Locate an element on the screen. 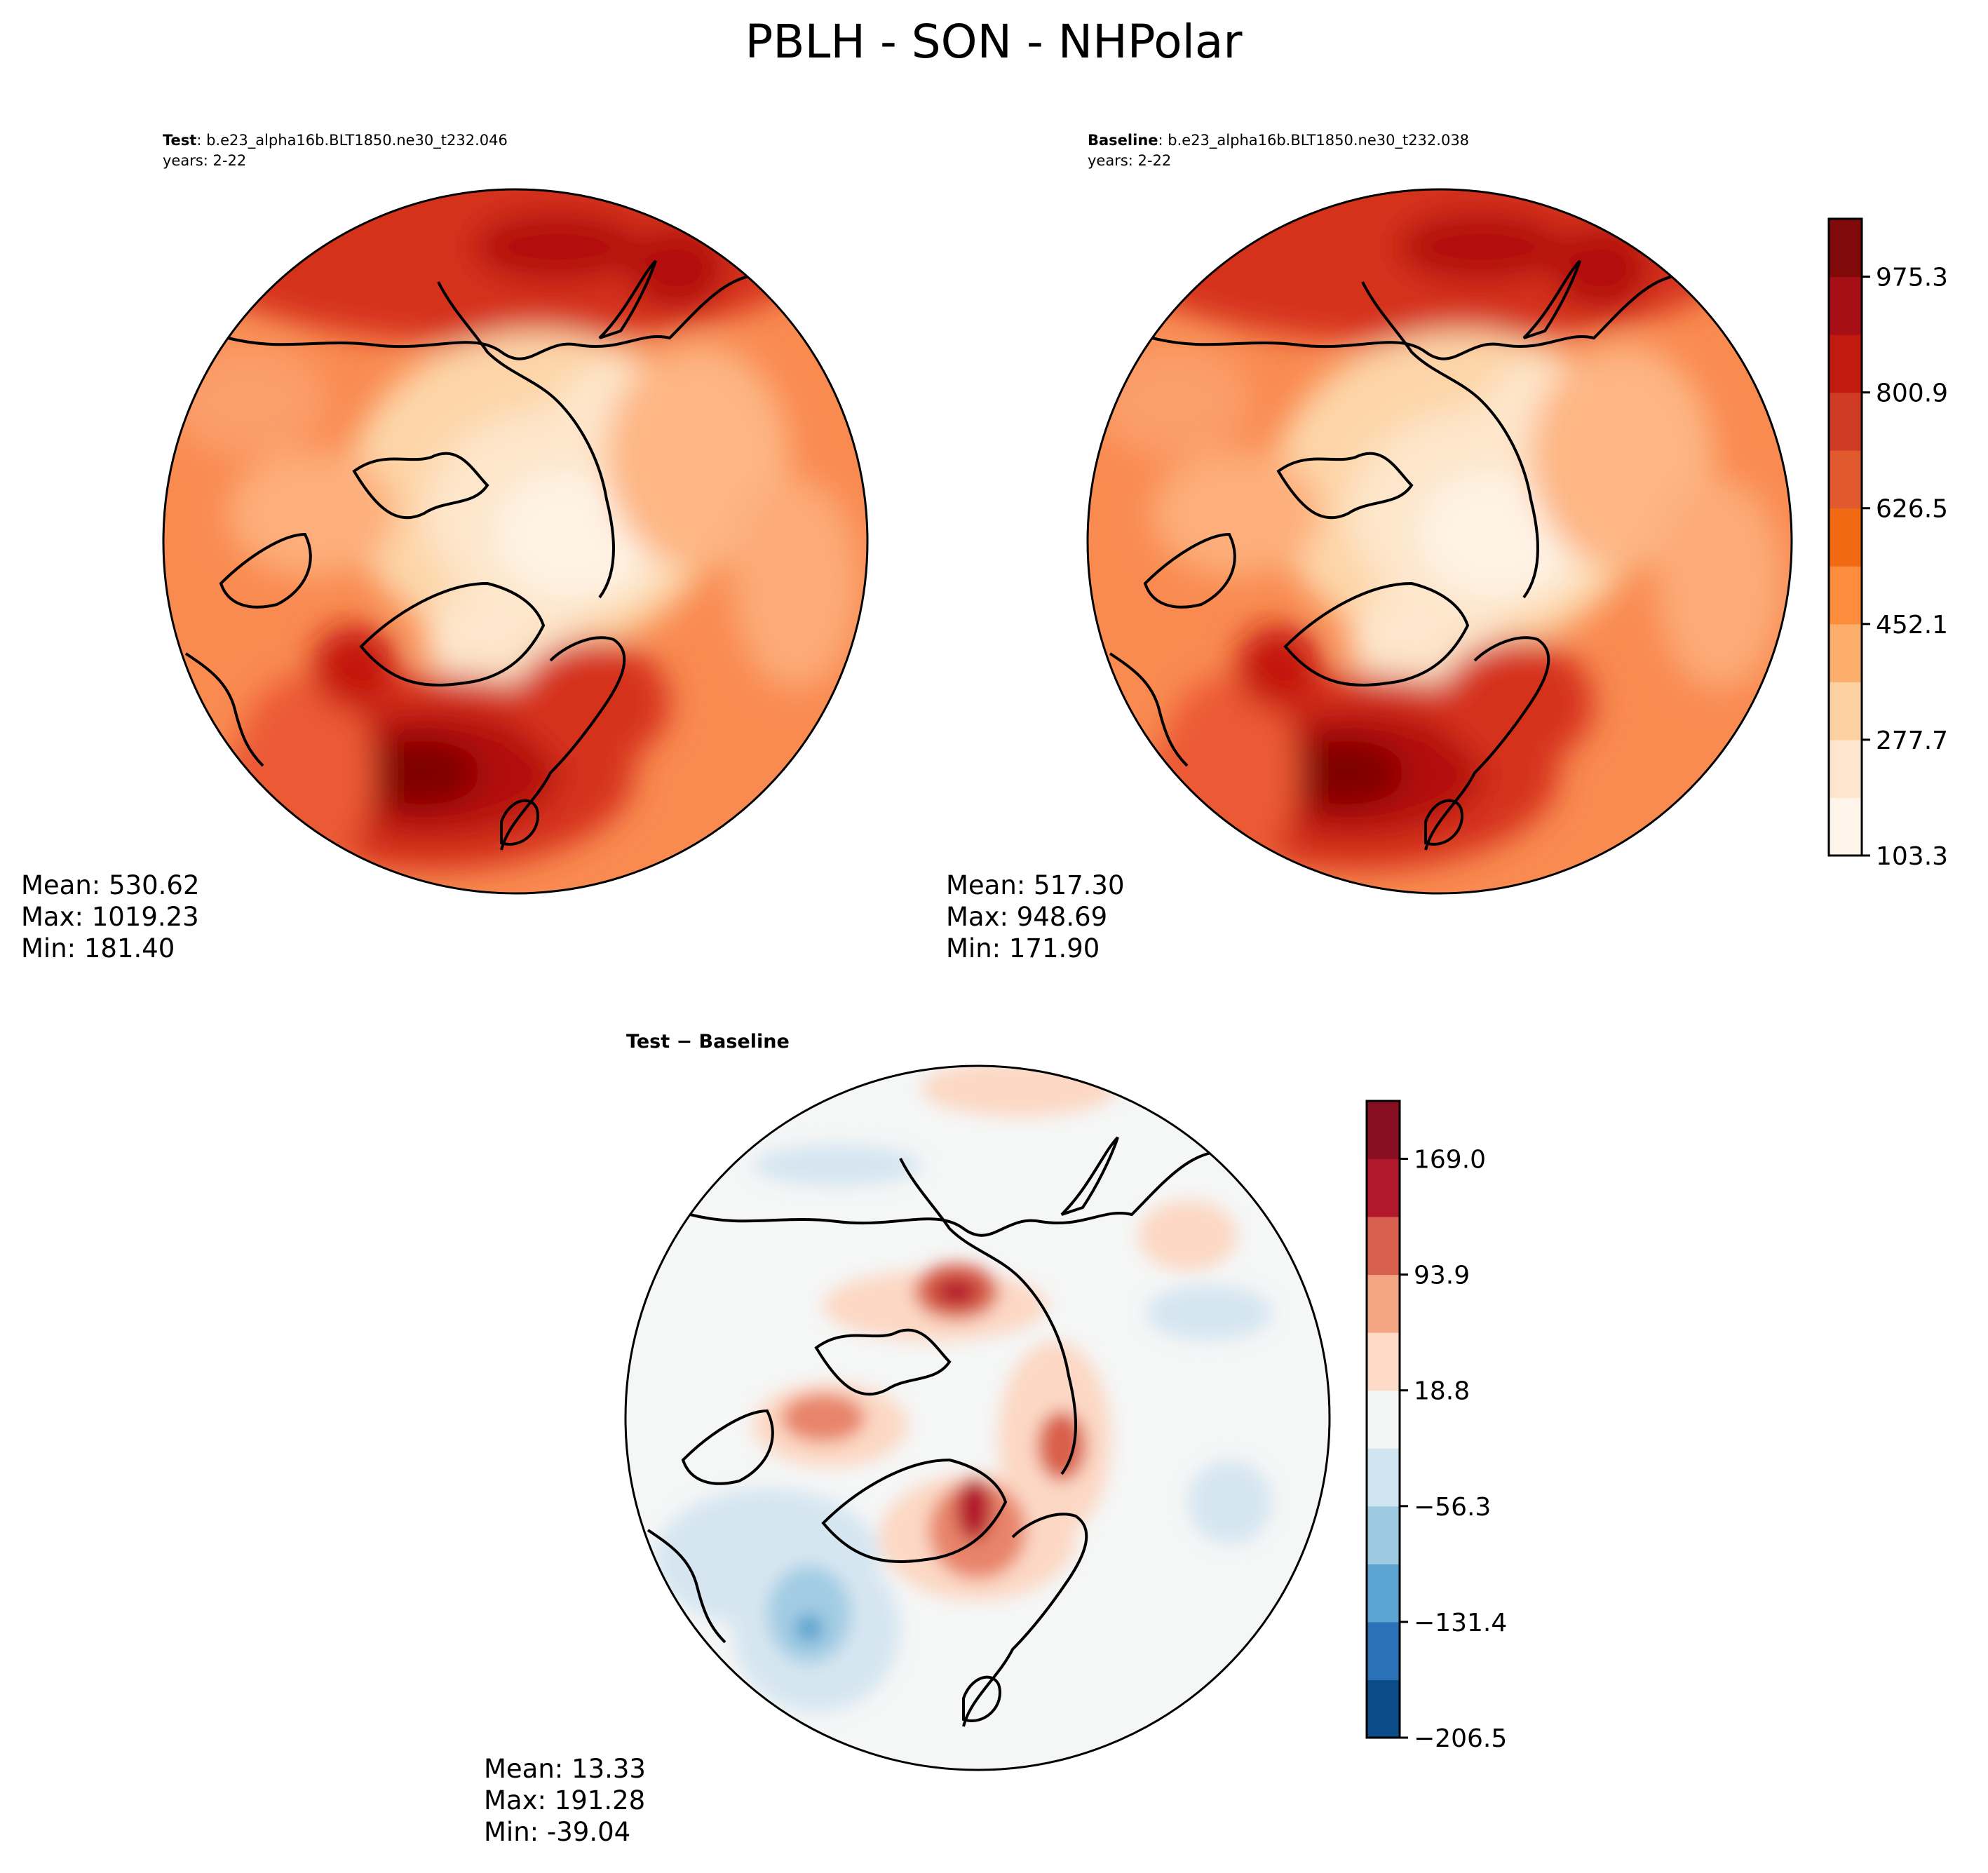 Image resolution: width=1988 pixels, height=1873 pixels. main-colorbar-tick-label: 626.5 is located at coordinates (1912, 509).